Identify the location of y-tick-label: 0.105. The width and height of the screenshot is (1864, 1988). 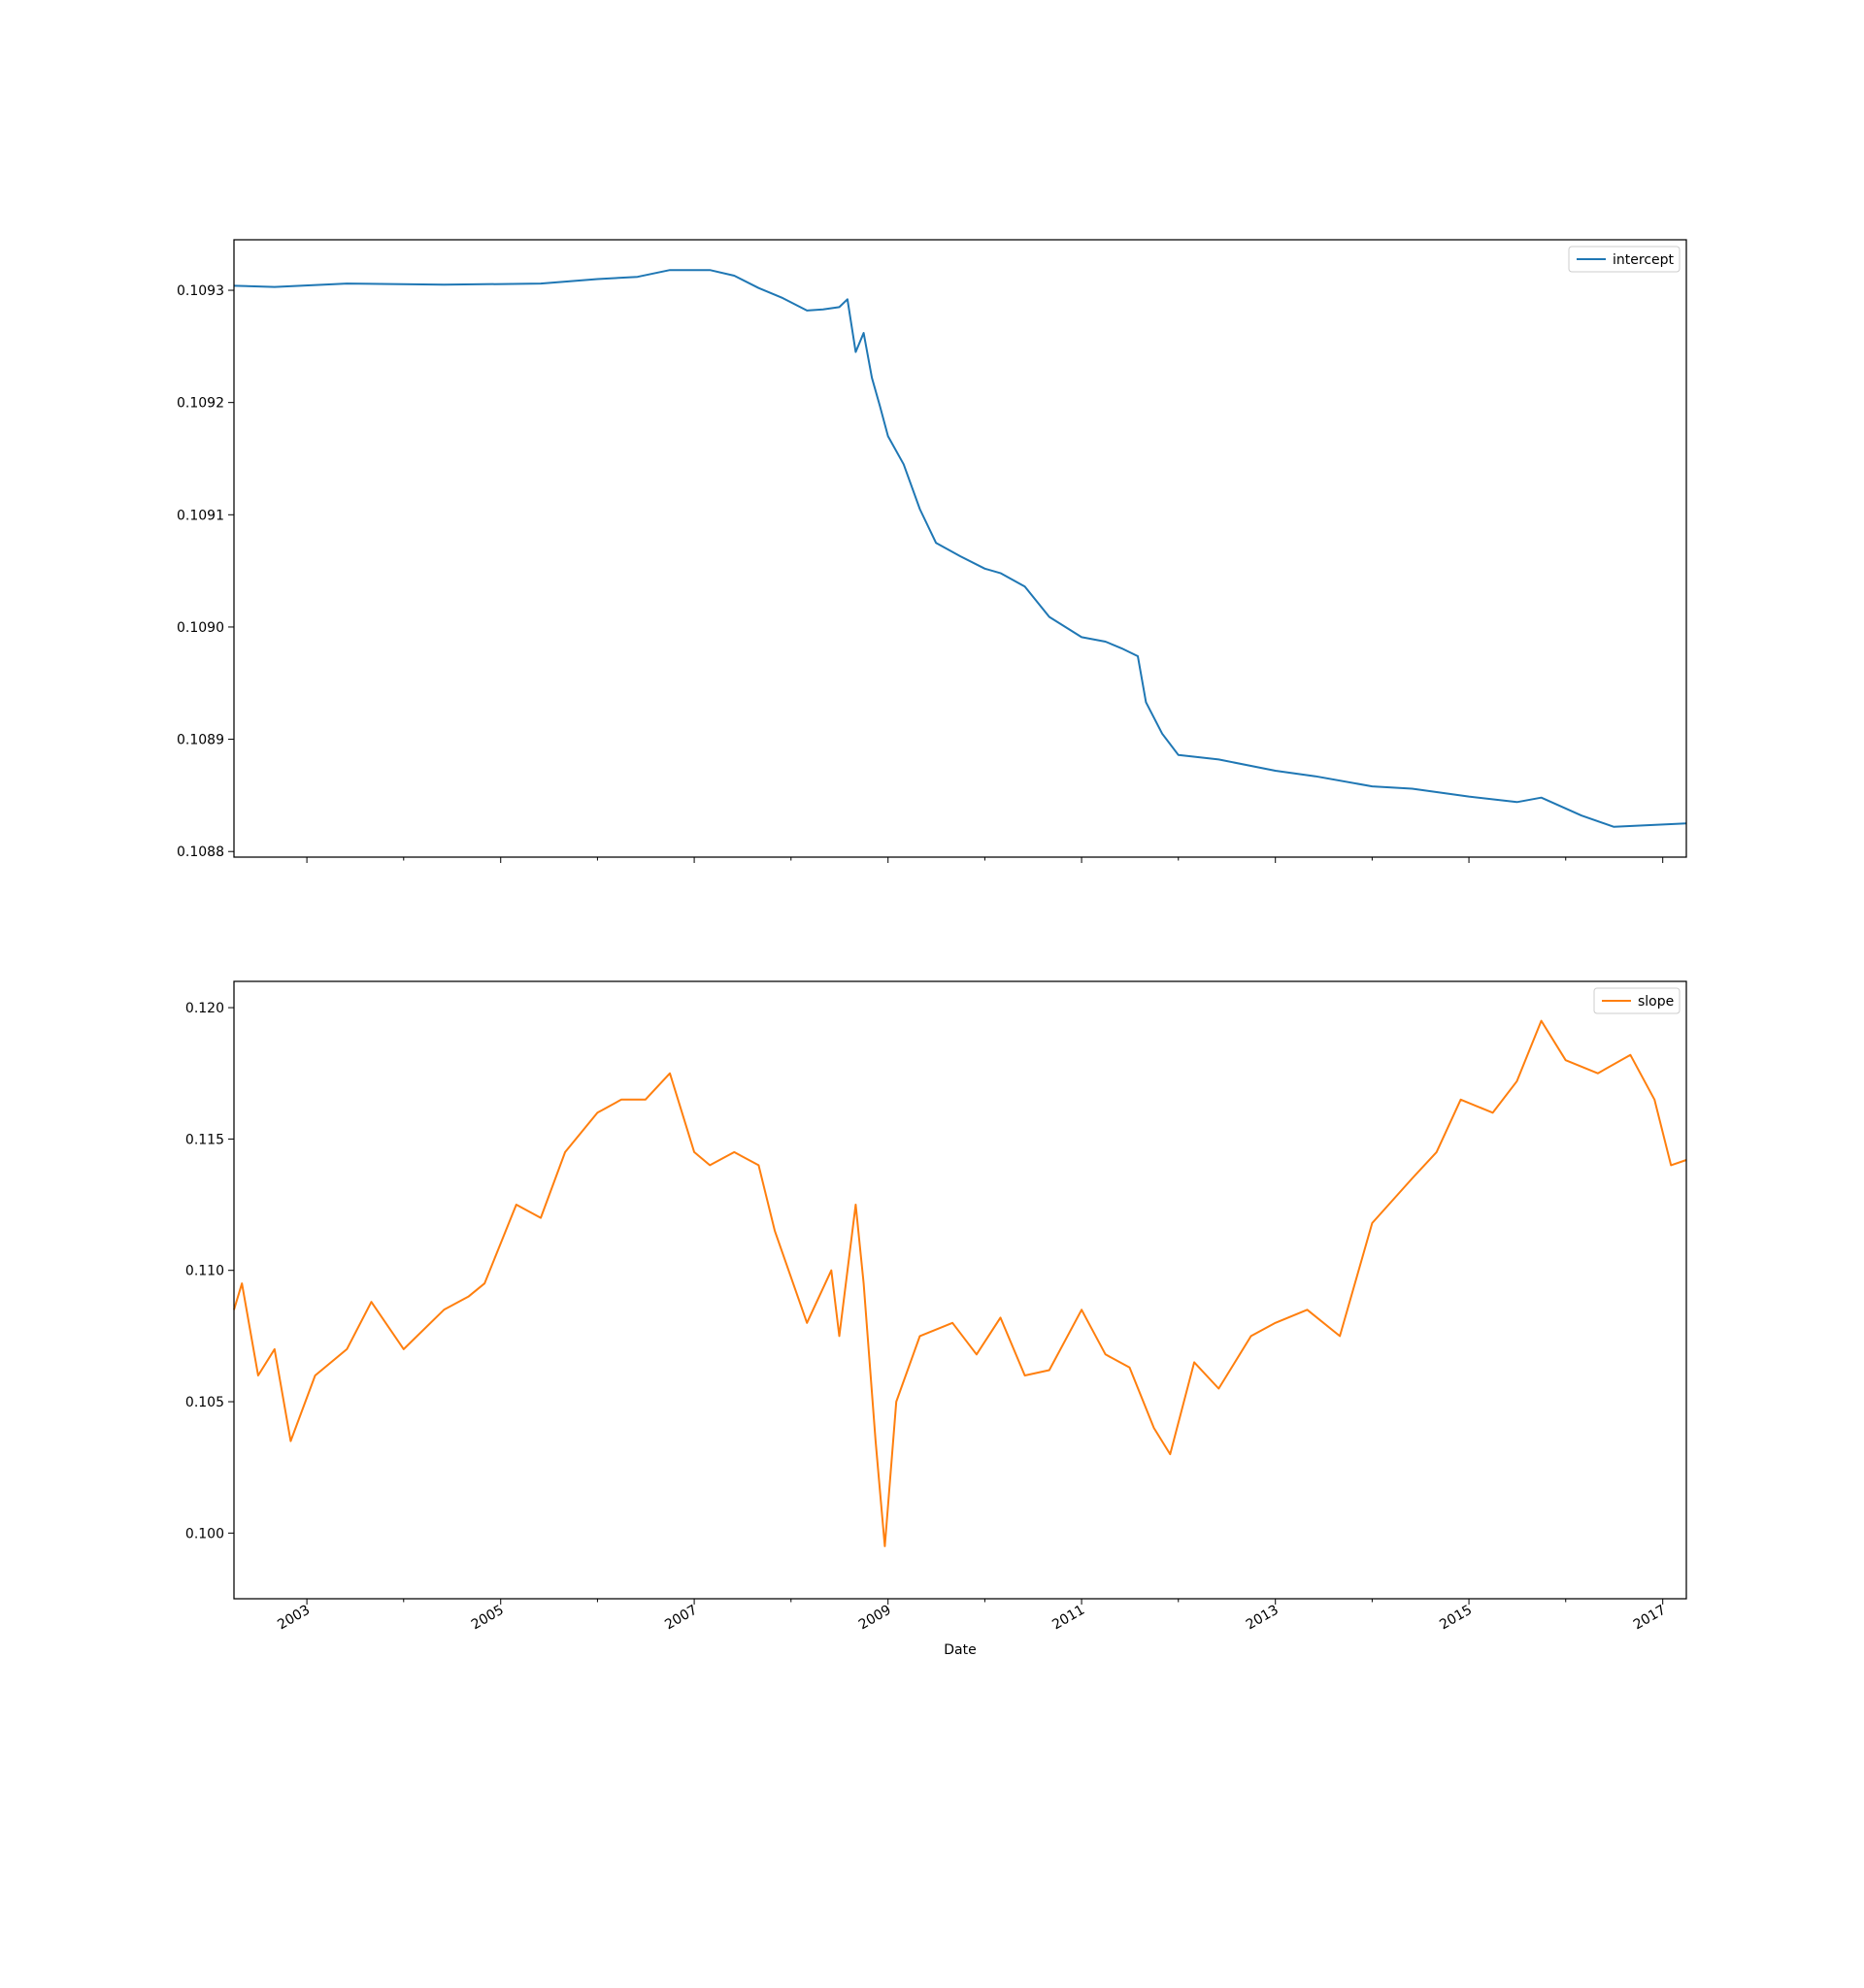
(204, 1403).